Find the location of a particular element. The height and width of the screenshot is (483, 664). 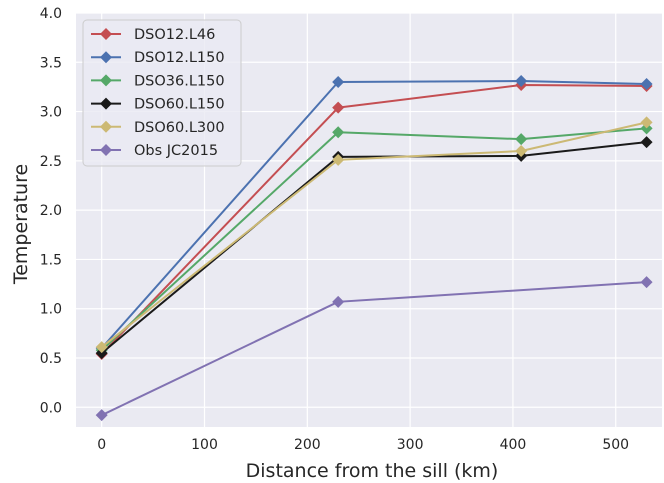

y-tick-label: 0.5 is located at coordinates (51, 359).